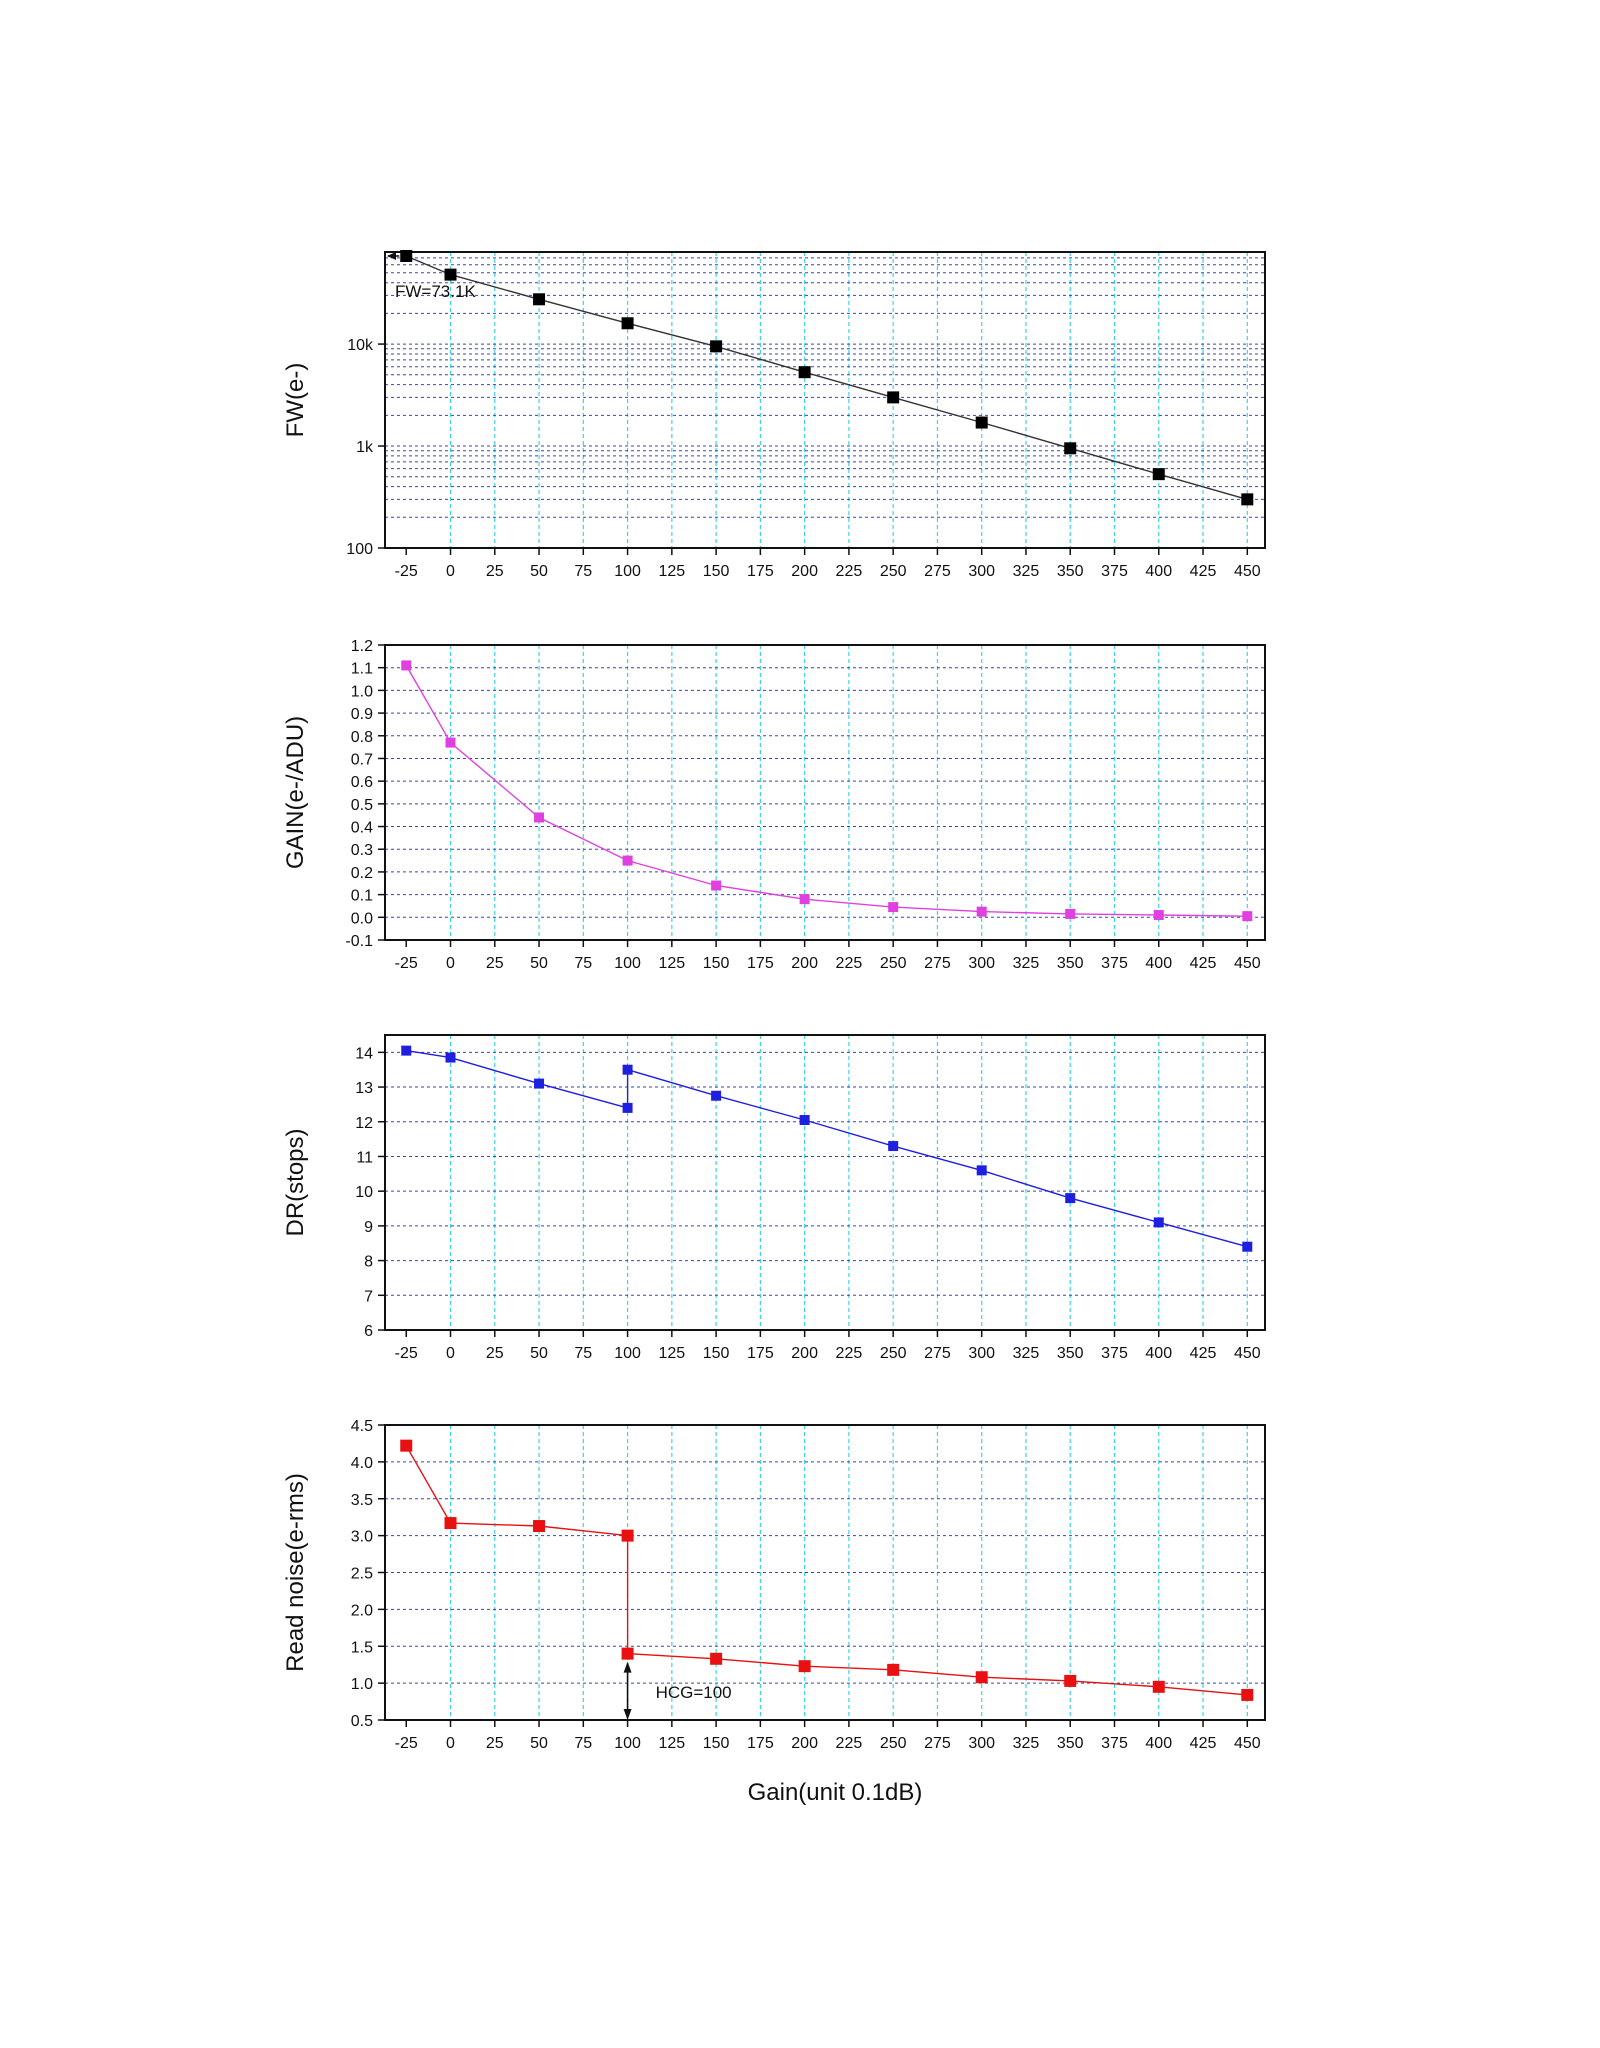 This screenshot has width=1600, height=2048. What do you see at coordinates (368, 1227) in the screenshot?
I see `y-tick-label: 9` at bounding box center [368, 1227].